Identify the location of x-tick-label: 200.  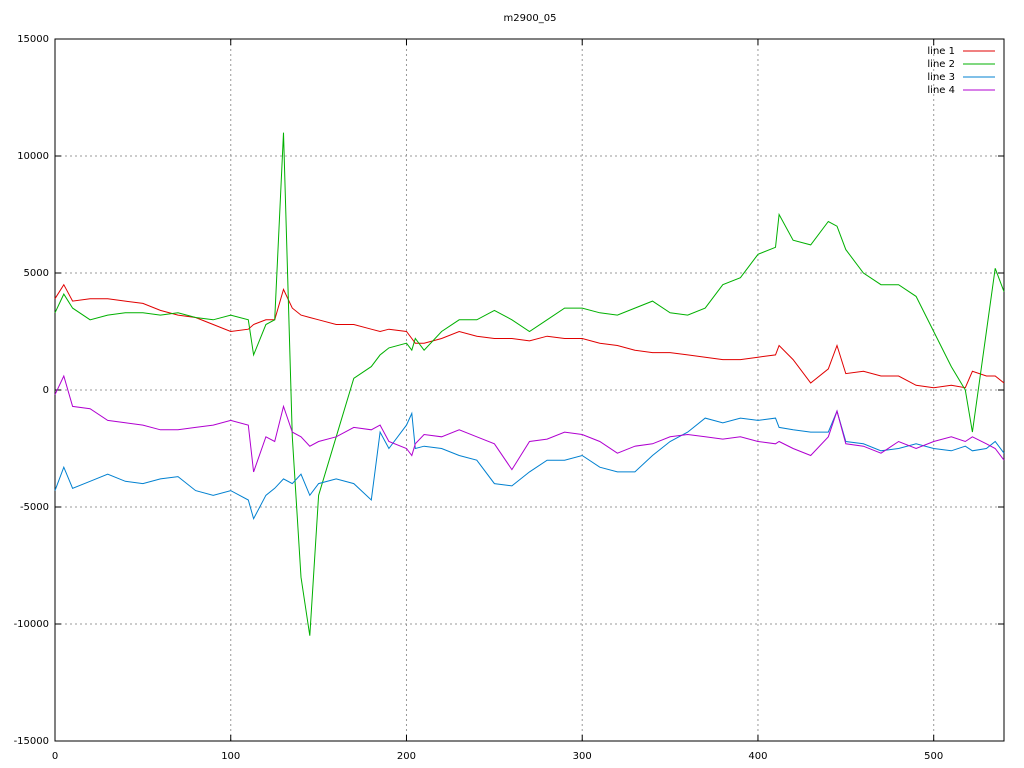
(406, 756).